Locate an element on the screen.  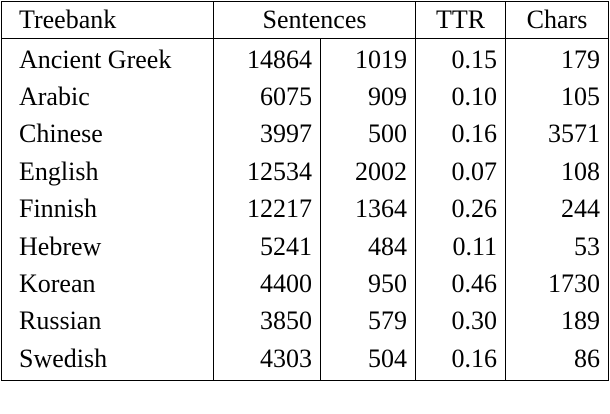
table-cell: 12534 is located at coordinates (267, 172).